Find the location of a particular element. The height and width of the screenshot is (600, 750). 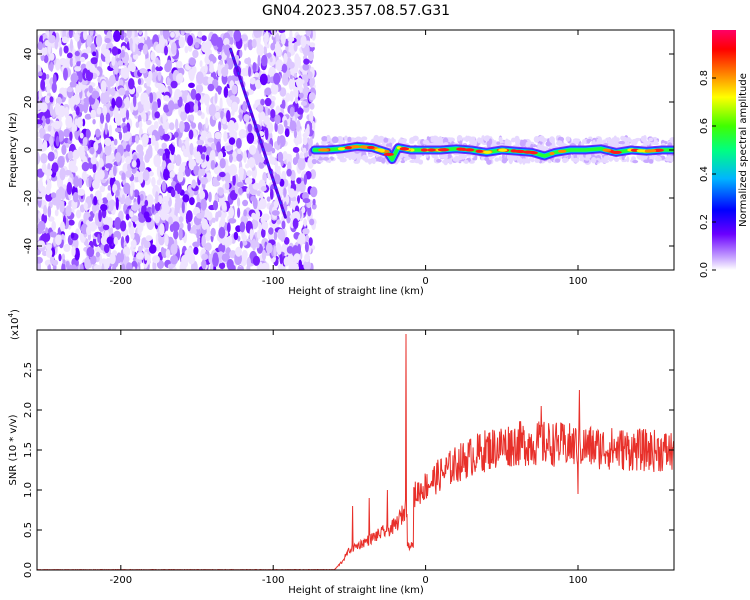

snr-x-label: Height of straight line (km) is located at coordinates (356, 590).